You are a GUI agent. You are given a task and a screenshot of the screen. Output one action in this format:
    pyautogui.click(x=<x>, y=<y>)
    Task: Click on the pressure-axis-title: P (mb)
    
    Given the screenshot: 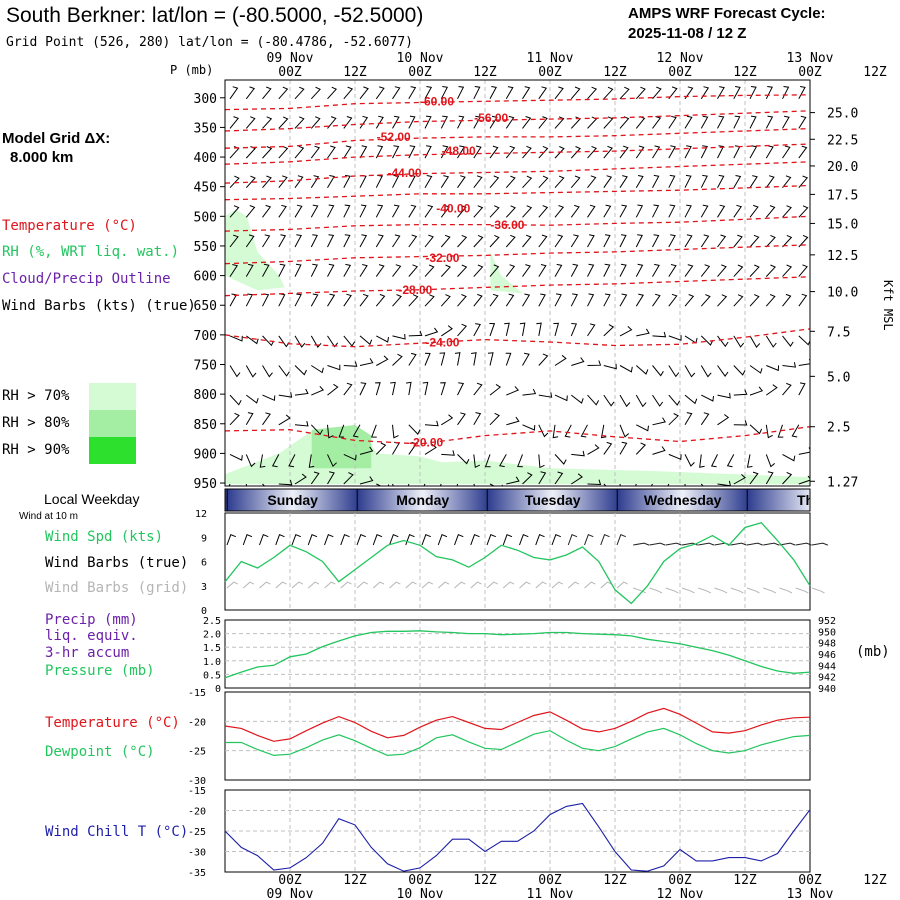 What is the action you would take?
    pyautogui.click(x=191, y=70)
    